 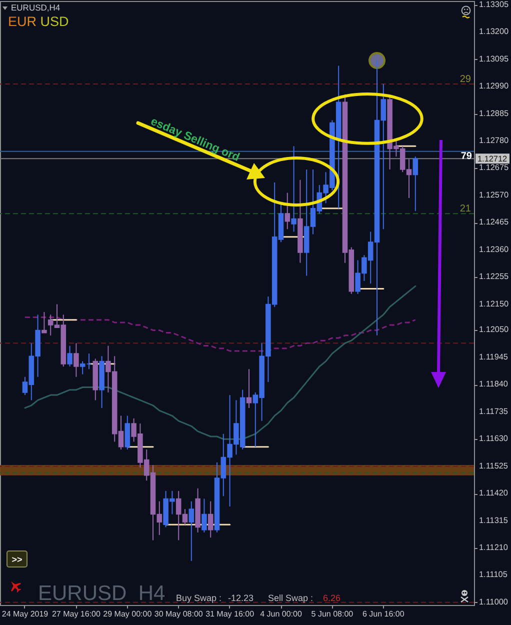 I want to click on x-tick-label: 4 Jun 00:00, so click(x=281, y=614).